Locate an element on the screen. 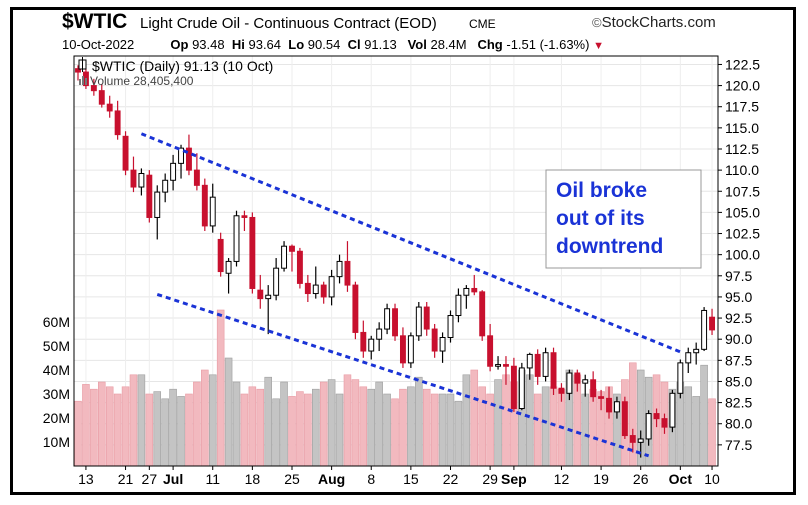 This screenshot has height=505, width=808. volume-value: 28.4M is located at coordinates (448, 44).